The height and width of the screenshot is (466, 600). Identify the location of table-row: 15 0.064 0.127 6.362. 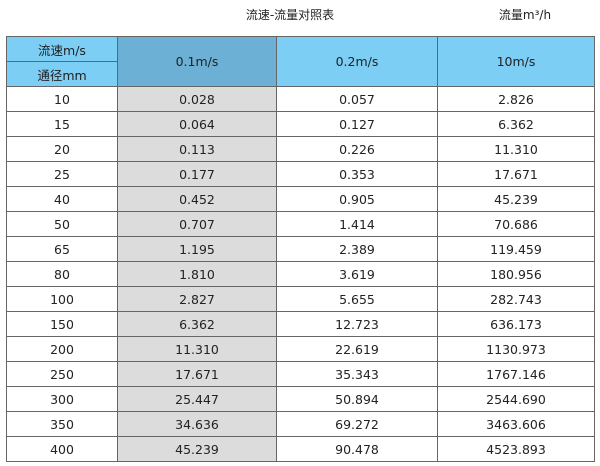
(300, 124).